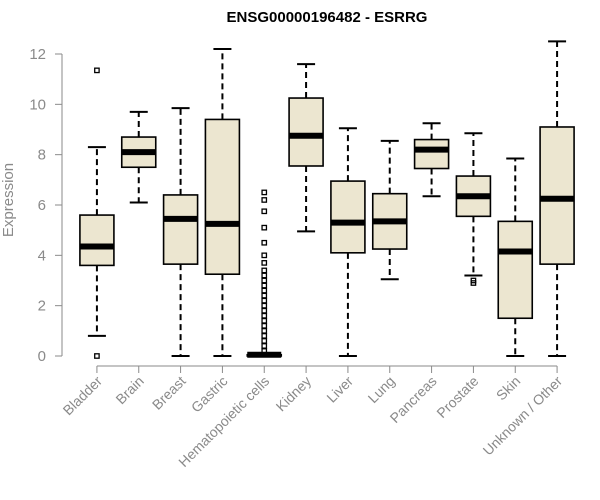 This screenshot has height=500, width=600. I want to click on x-tick-label: Breast, so click(169, 393).